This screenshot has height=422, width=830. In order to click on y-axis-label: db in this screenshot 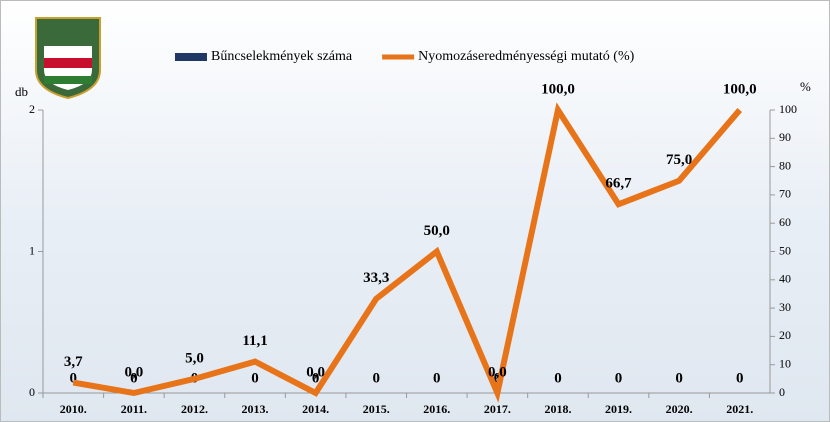, I will do `click(21, 91)`.